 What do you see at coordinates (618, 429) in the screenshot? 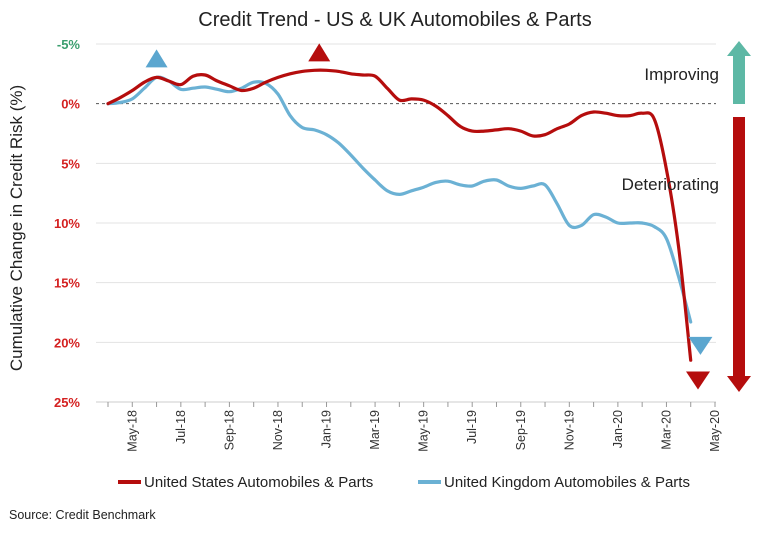
I see `x-tick-label: Jan-20` at bounding box center [618, 429].